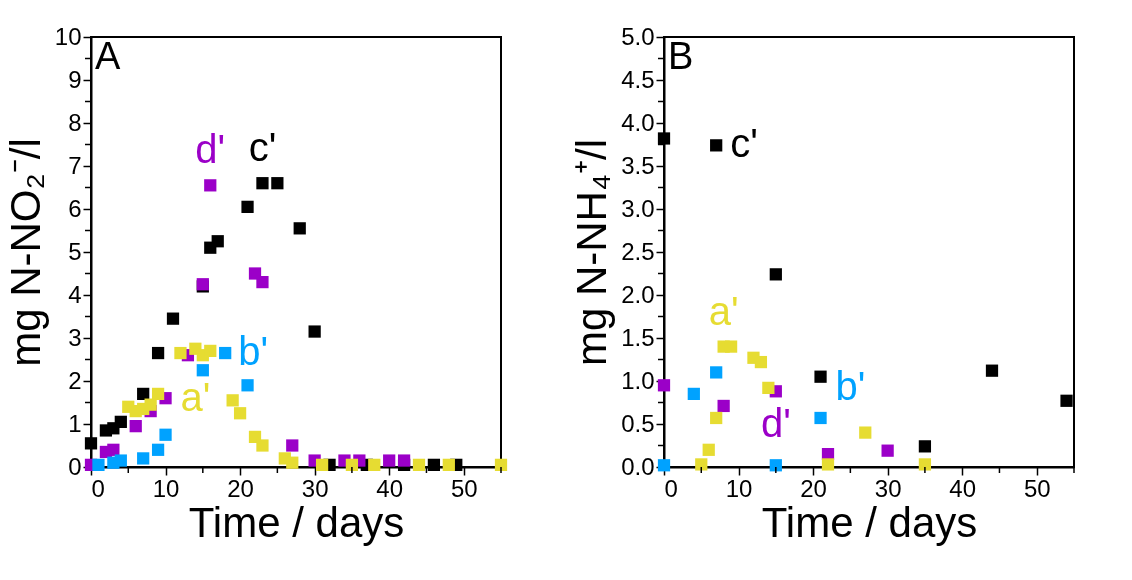  What do you see at coordinates (638, 79) in the screenshot?
I see `y-tick-label: 4.5` at bounding box center [638, 79].